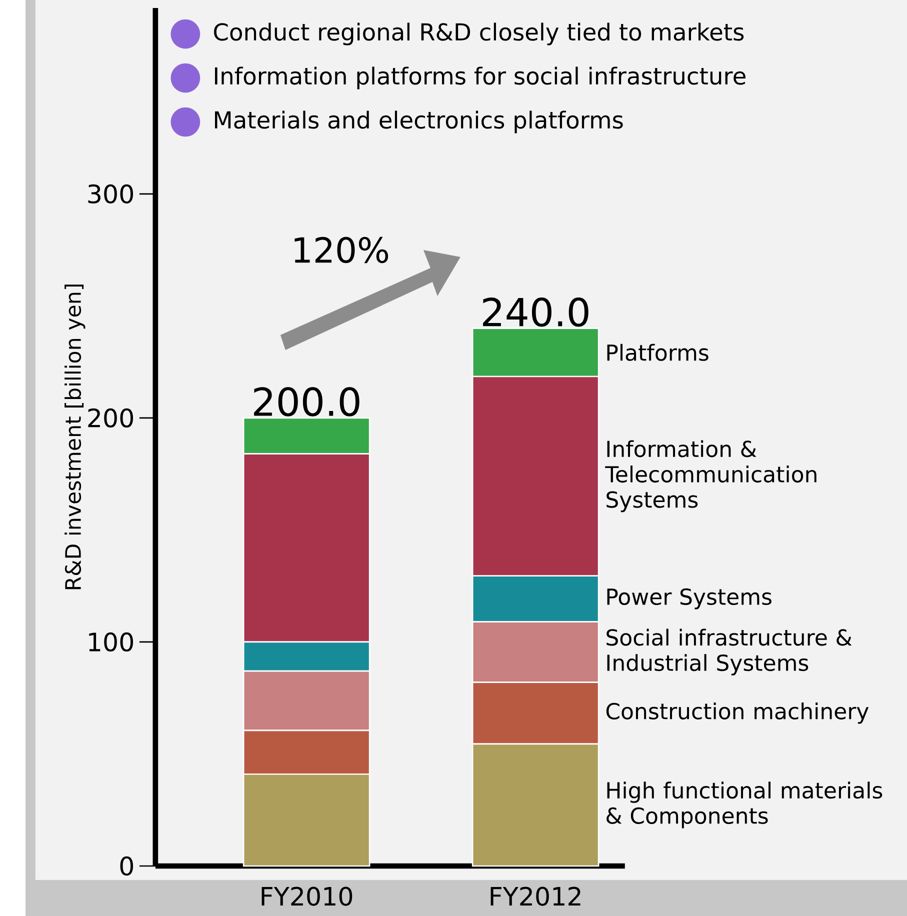 The height and width of the screenshot is (916, 907). What do you see at coordinates (535, 896) in the screenshot?
I see `x-tick-label: FY2012` at bounding box center [535, 896].